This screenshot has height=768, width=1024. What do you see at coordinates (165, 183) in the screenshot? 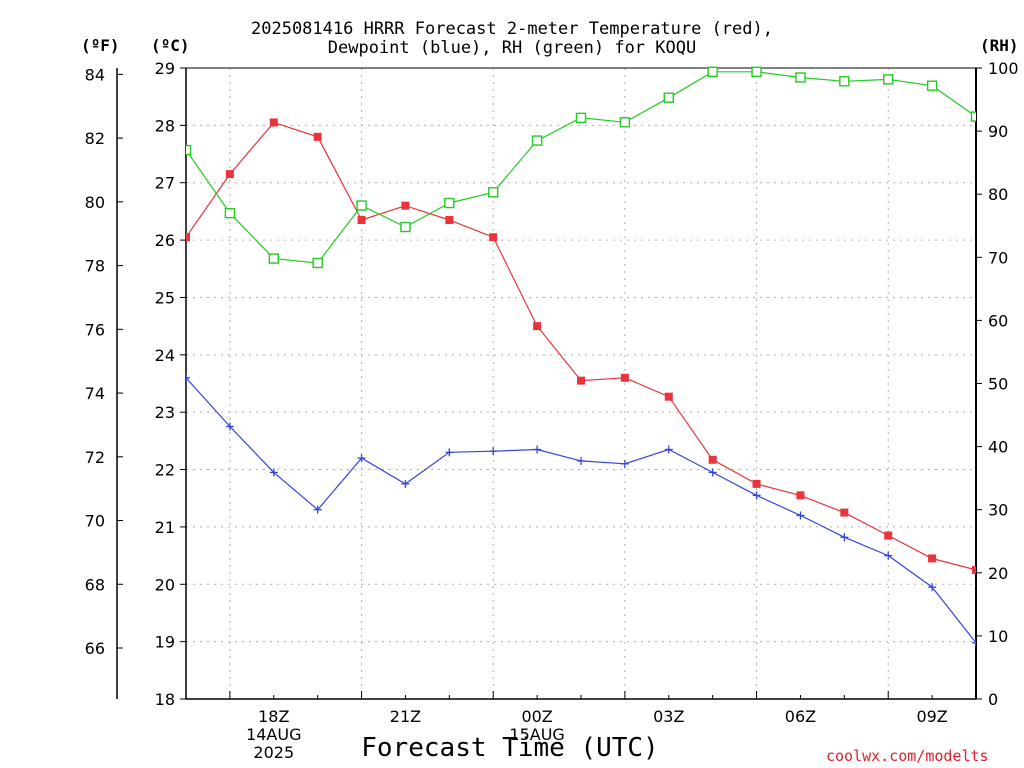
I see `celsius-tick-label: 27` at bounding box center [165, 183].